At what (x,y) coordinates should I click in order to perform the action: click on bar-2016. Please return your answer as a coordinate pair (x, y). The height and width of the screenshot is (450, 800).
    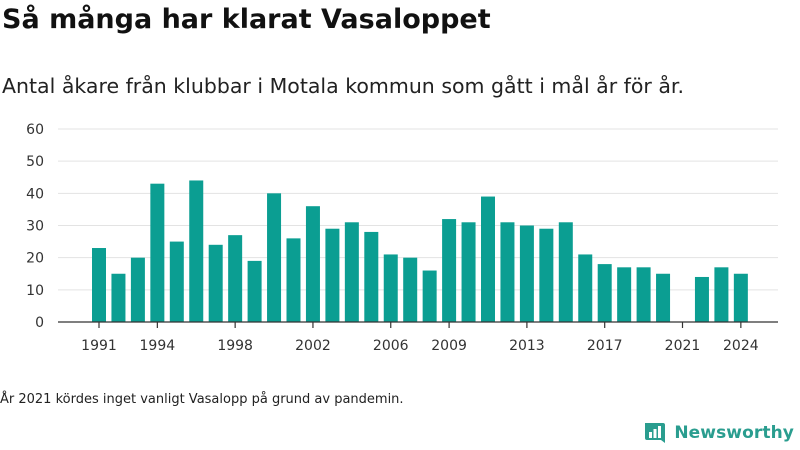
    Looking at the image, I should click on (585, 288).